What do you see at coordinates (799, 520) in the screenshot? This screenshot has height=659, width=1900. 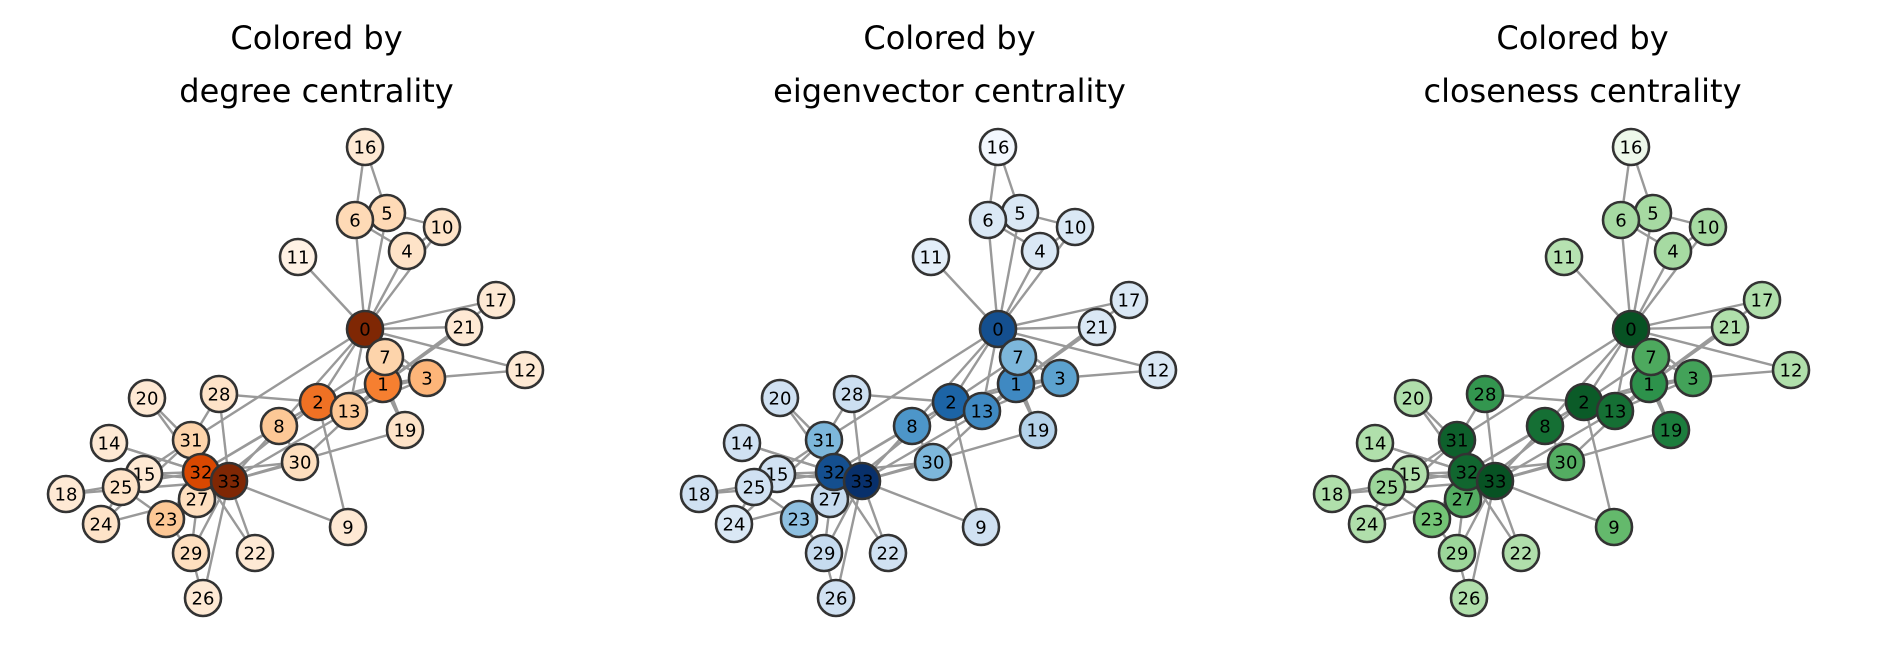 I see `node-label: 23` at bounding box center [799, 520].